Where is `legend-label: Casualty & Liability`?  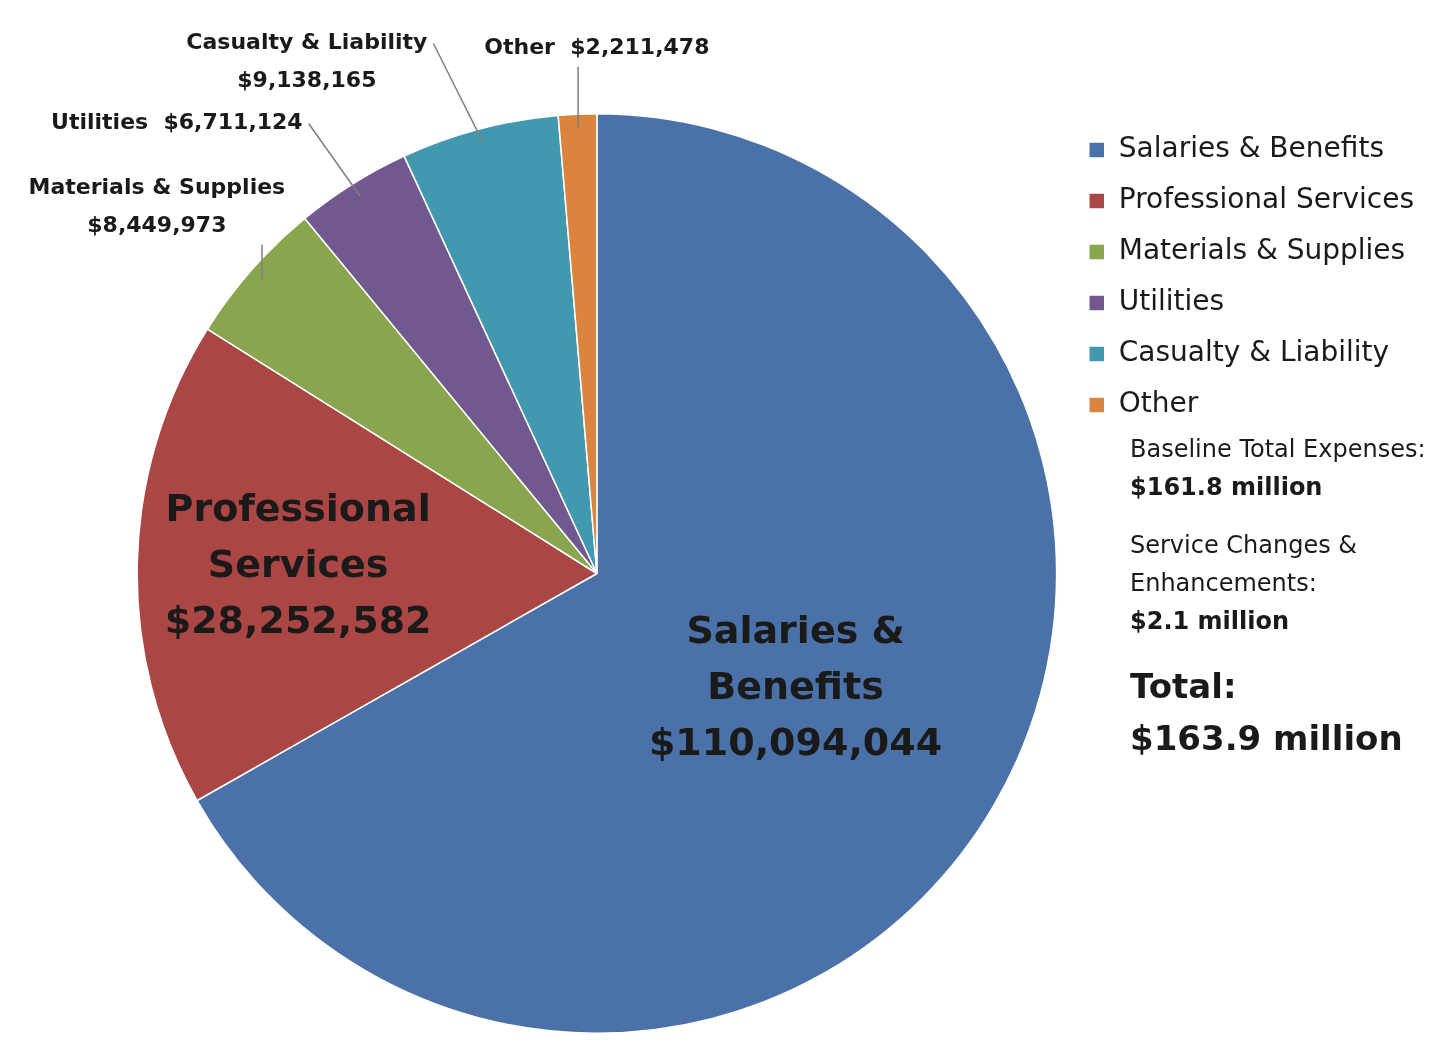
legend-label: Casualty & Liability is located at coordinates (1254, 352).